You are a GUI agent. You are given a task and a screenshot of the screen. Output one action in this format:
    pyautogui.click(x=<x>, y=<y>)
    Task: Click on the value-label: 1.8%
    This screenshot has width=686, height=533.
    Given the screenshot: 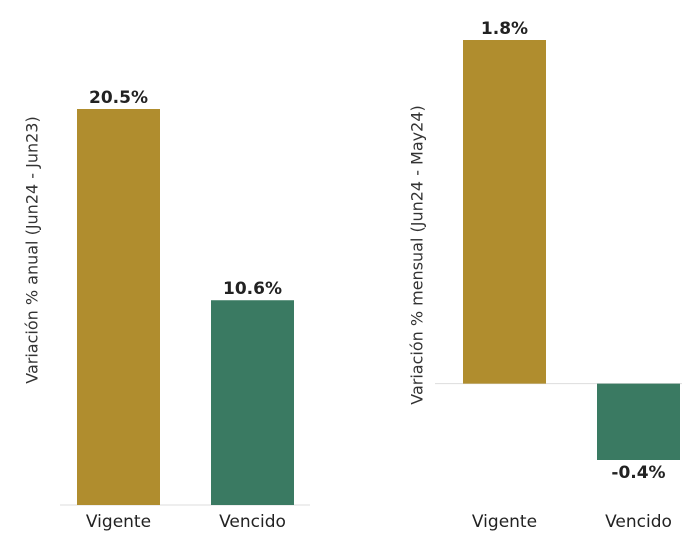 What is the action you would take?
    pyautogui.click(x=504, y=29)
    